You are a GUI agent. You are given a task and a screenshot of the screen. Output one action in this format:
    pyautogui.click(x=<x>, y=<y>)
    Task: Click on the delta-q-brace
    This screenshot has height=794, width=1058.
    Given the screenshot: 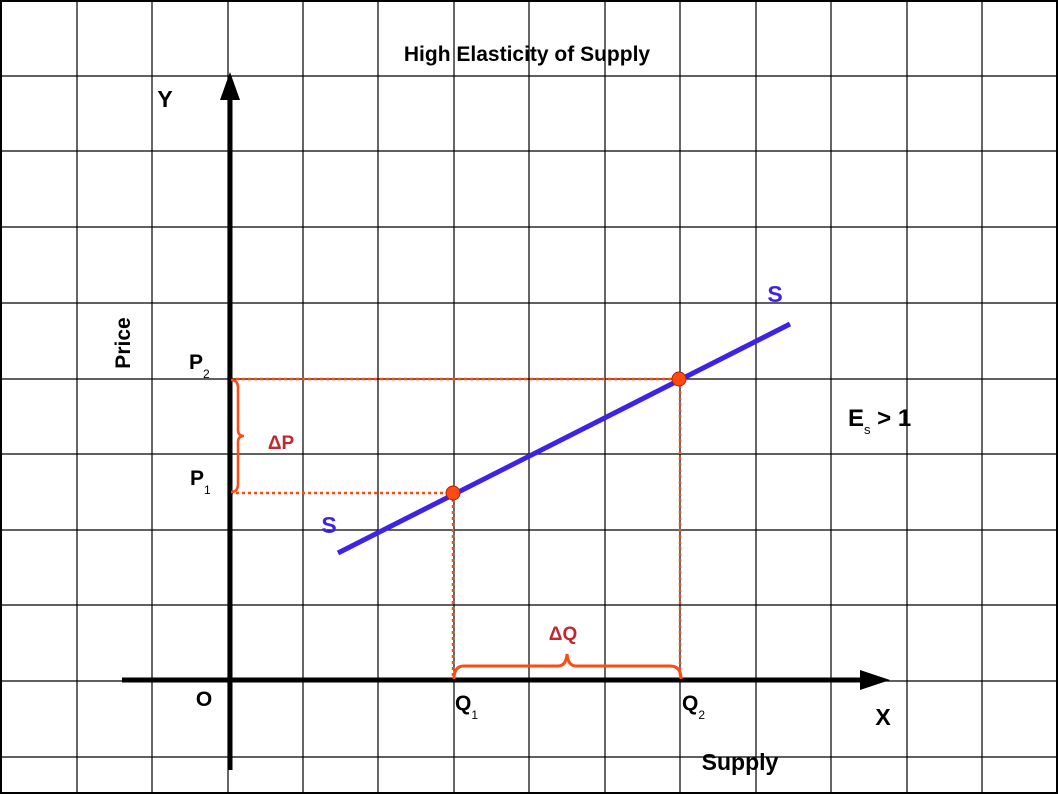 What is the action you would take?
    pyautogui.click(x=567, y=666)
    